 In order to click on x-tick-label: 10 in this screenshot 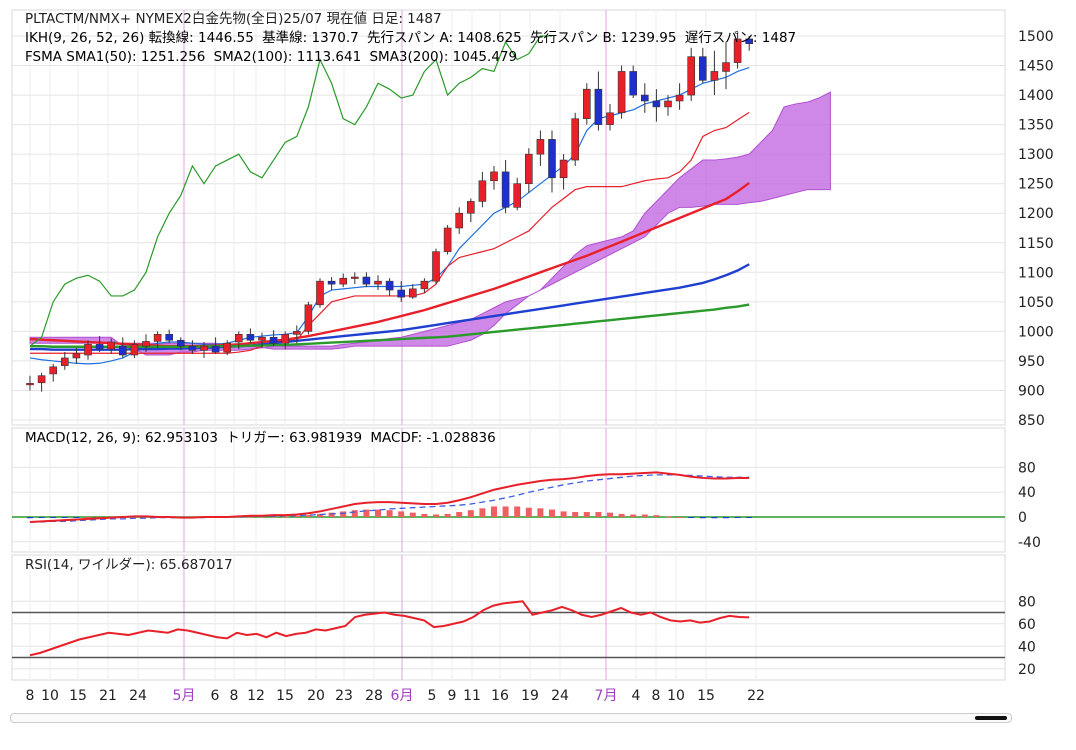, I will do `click(50, 696)`.